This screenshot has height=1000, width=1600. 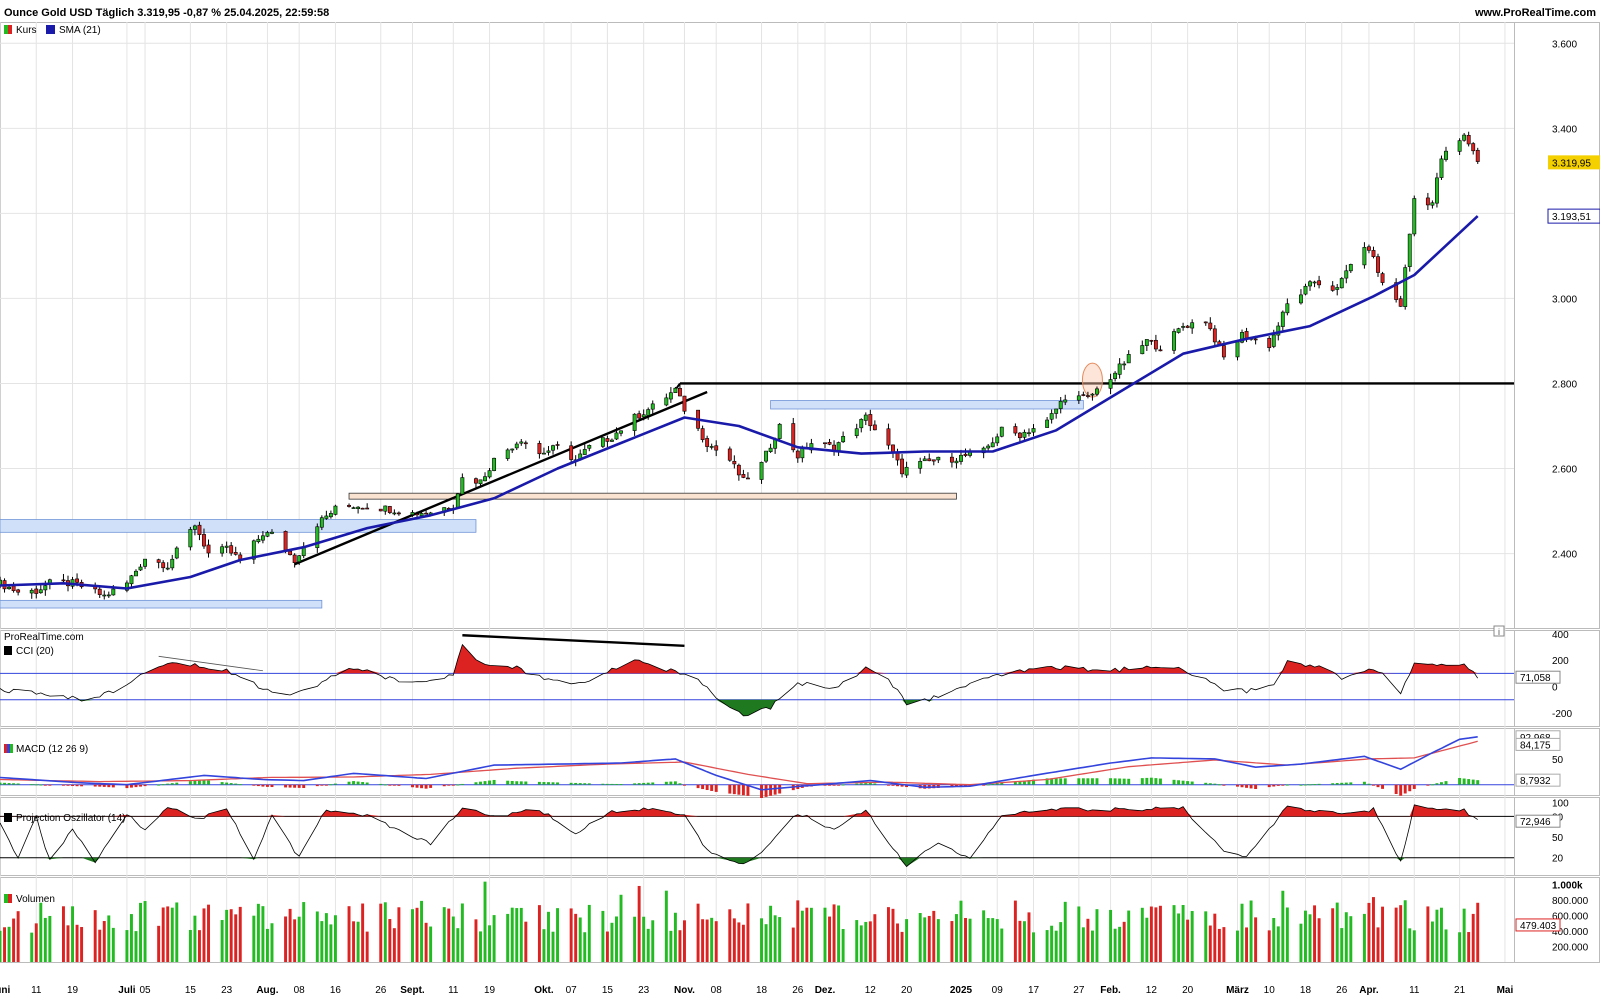 What do you see at coordinates (1570, 948) in the screenshot?
I see `y-tick-label-volume: 200.000` at bounding box center [1570, 948].